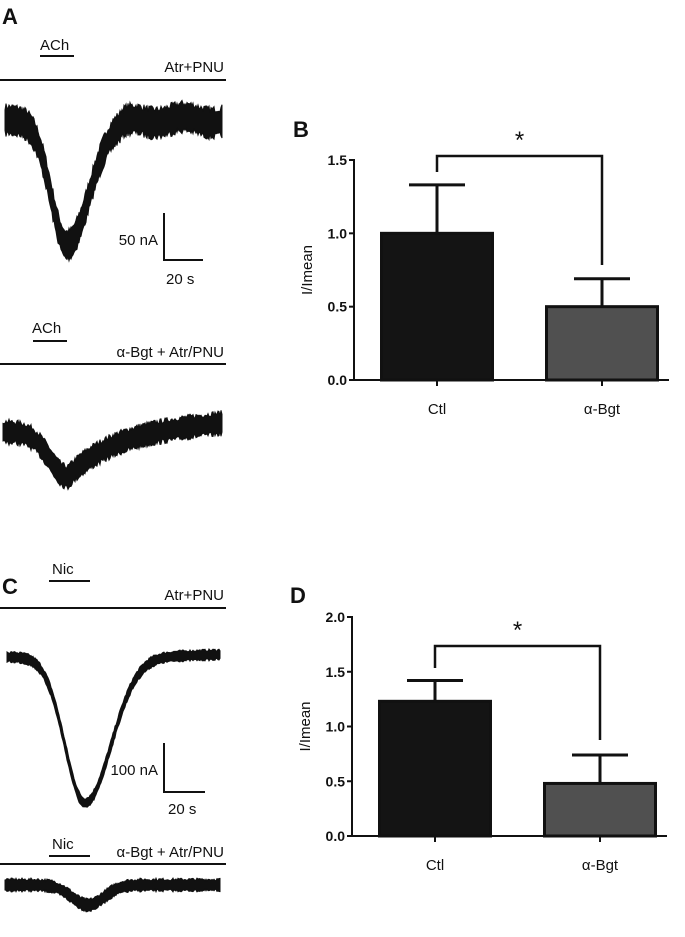 This screenshot has height=937, width=685. Describe the element at coordinates (134, 770) in the screenshot. I see `scale-amplitude: 100 nA` at that location.